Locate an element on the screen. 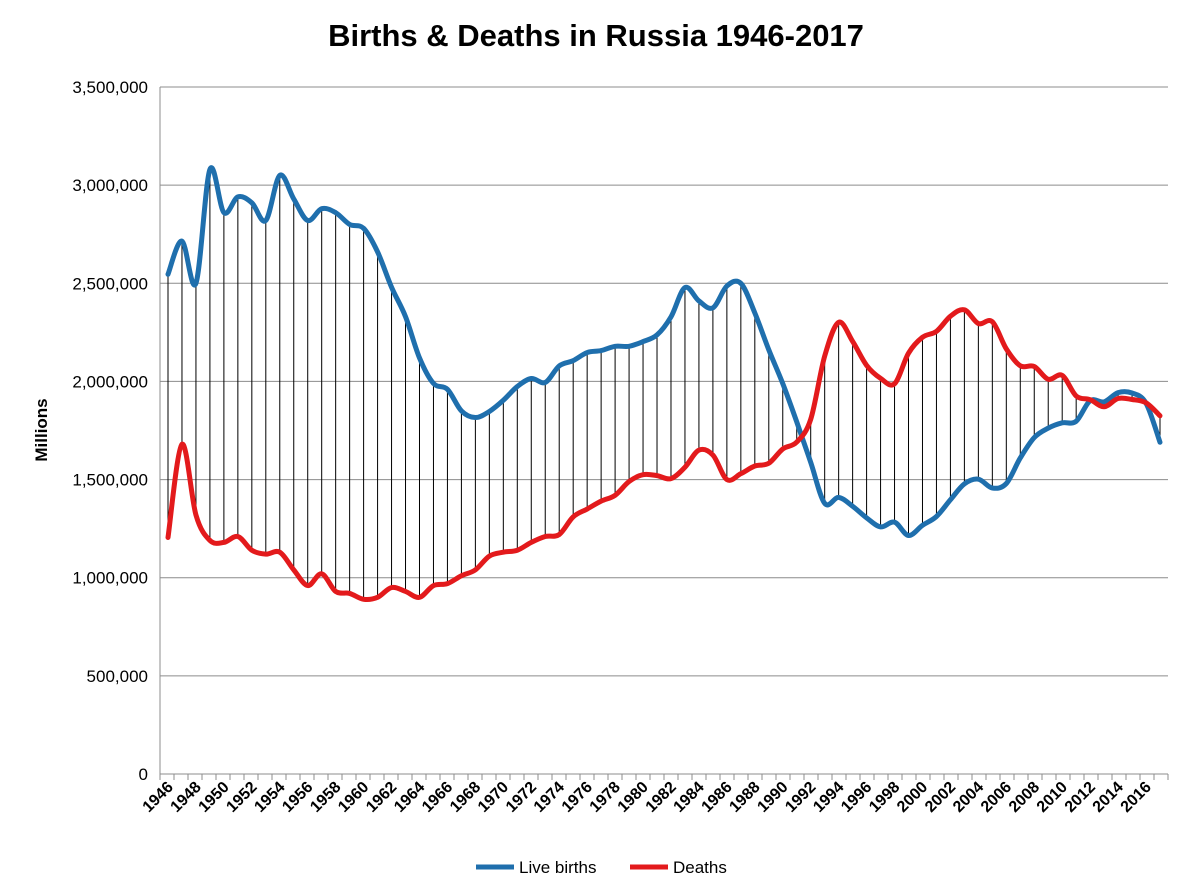  y-axis-label: Millions is located at coordinates (41, 429).